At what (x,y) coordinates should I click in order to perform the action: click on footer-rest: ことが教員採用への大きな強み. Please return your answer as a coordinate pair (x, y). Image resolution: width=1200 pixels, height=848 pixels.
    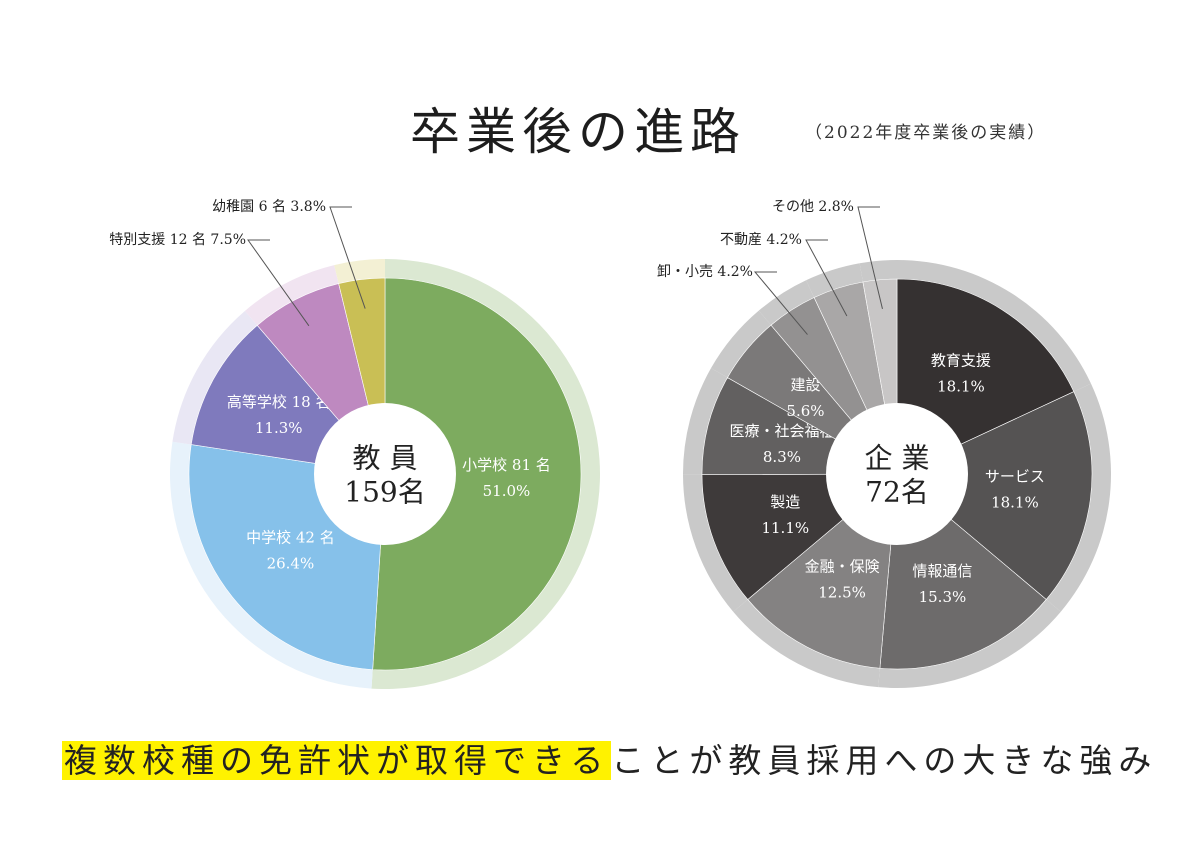
    Looking at the image, I should click on (884, 760).